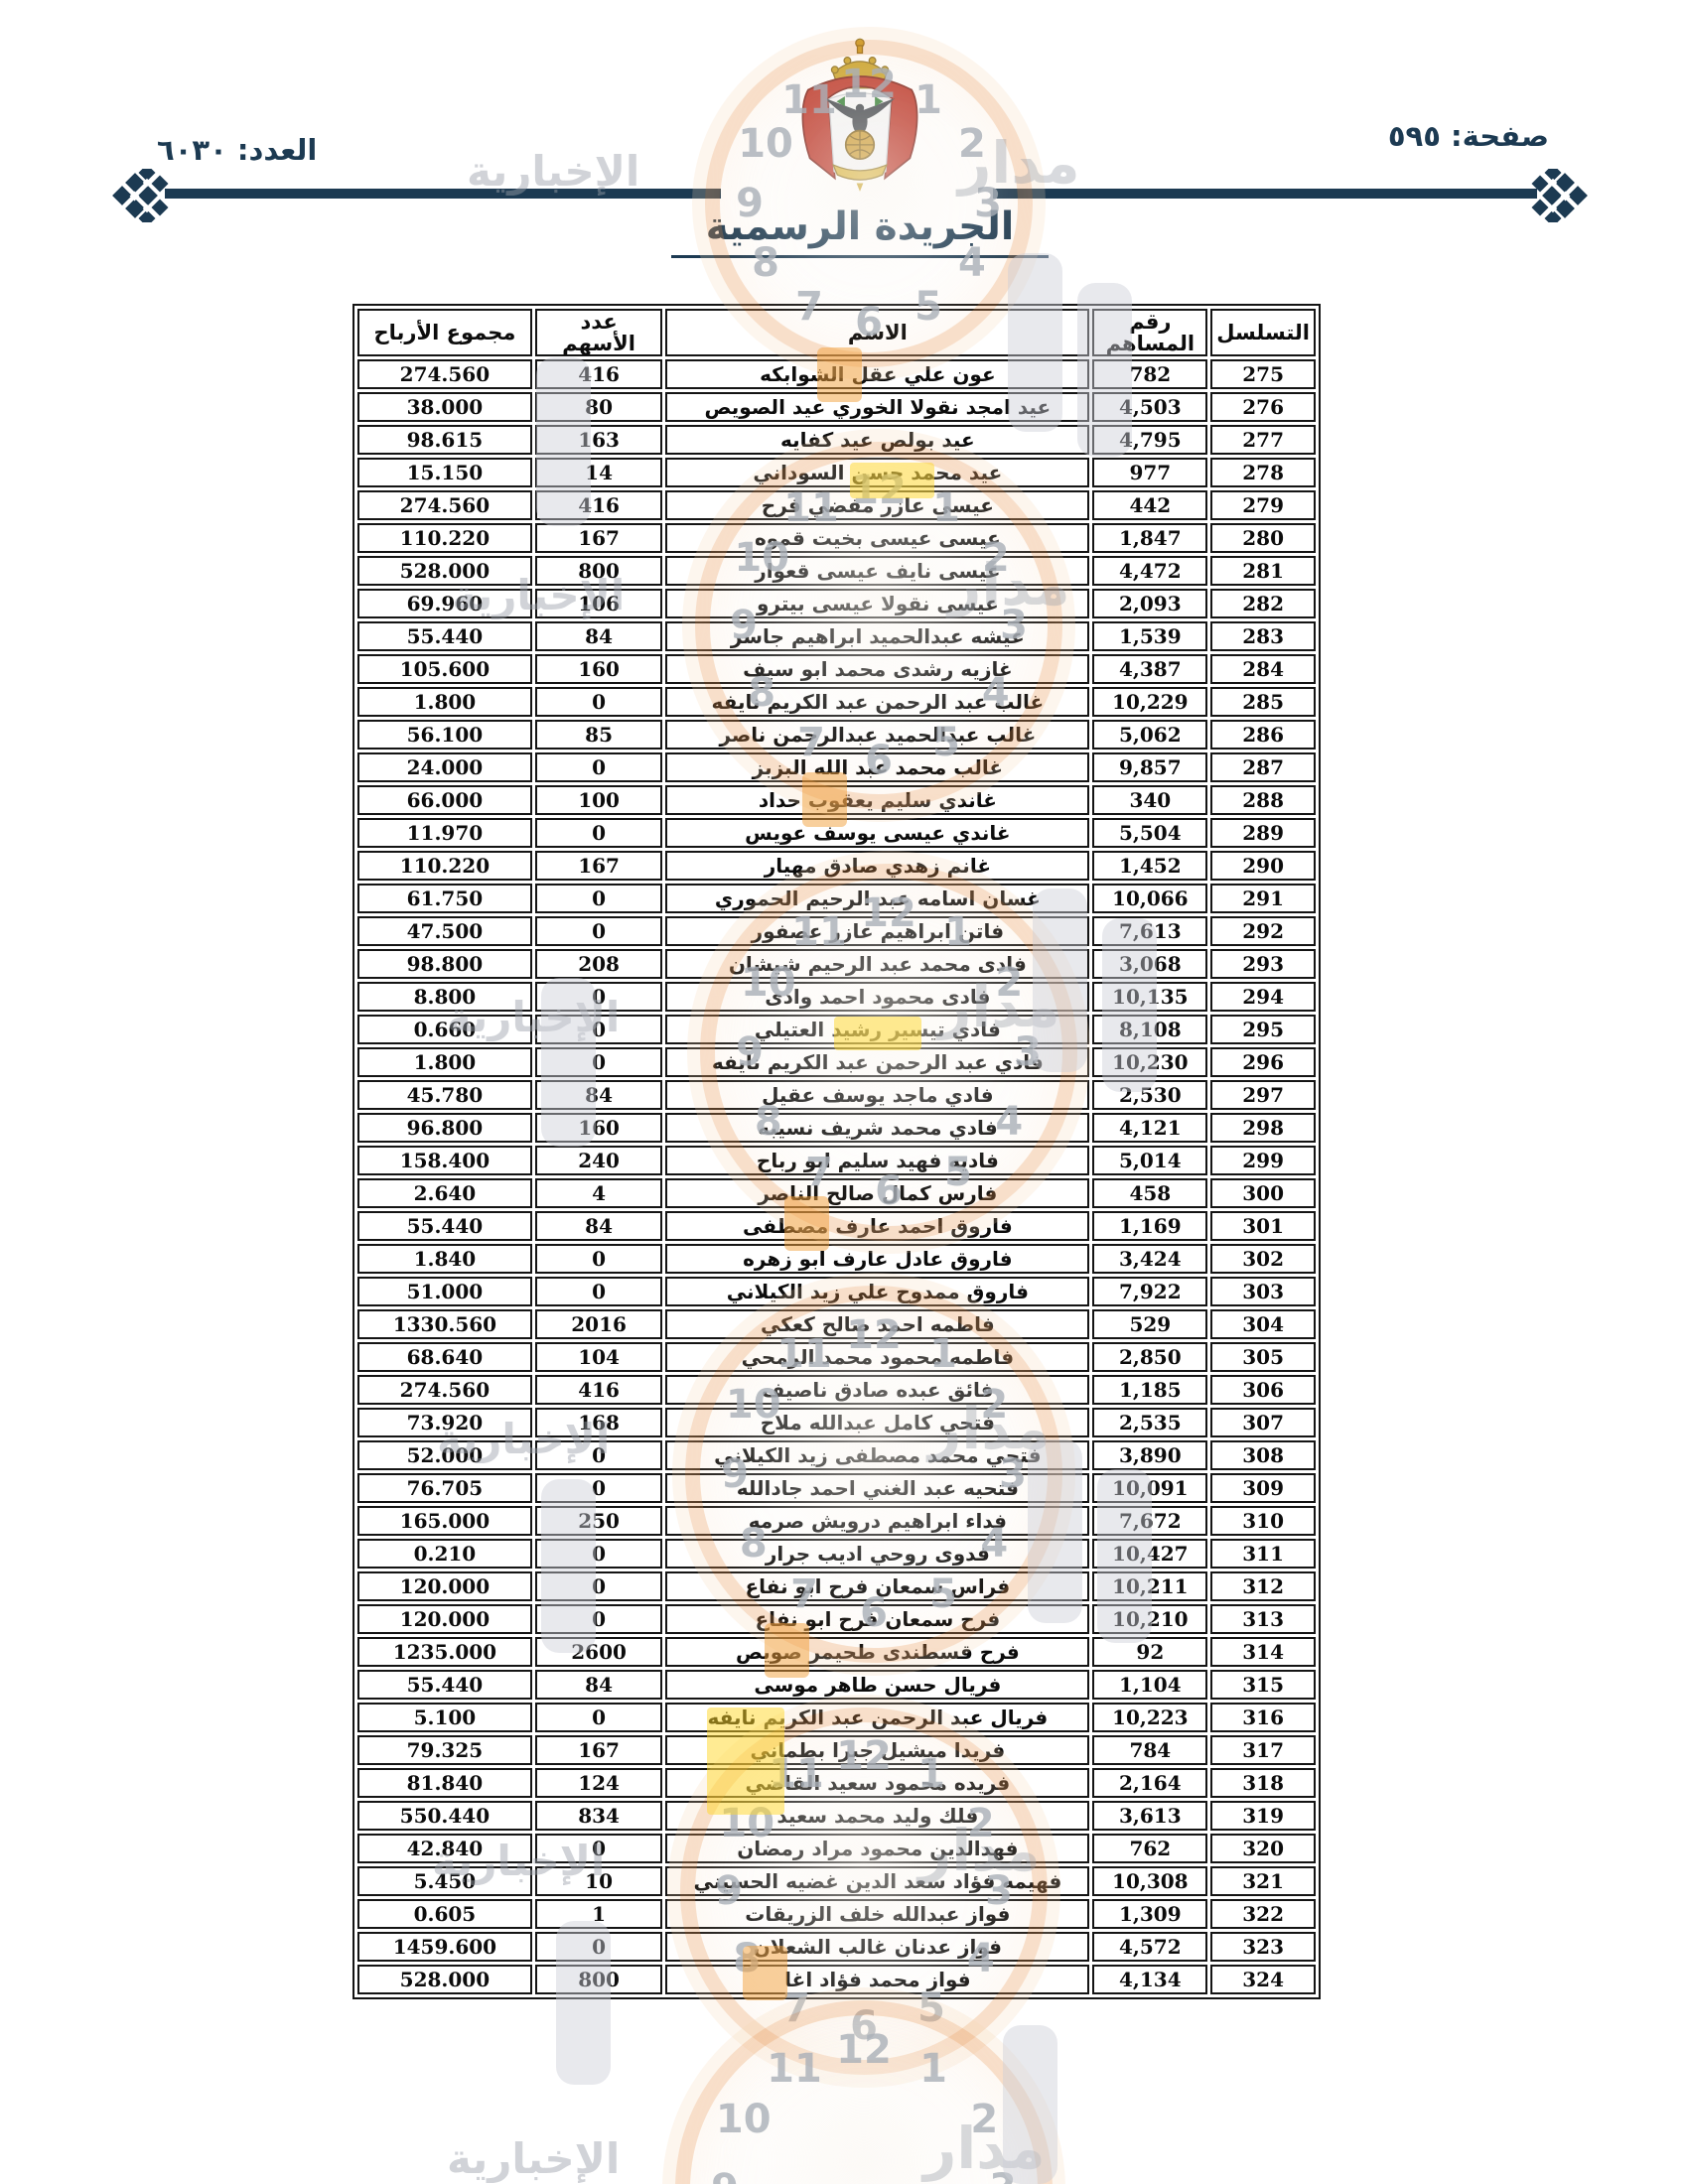  What do you see at coordinates (877, 1554) in the screenshot?
I see `name-cell: فدوى روحي اديب جرار` at bounding box center [877, 1554].